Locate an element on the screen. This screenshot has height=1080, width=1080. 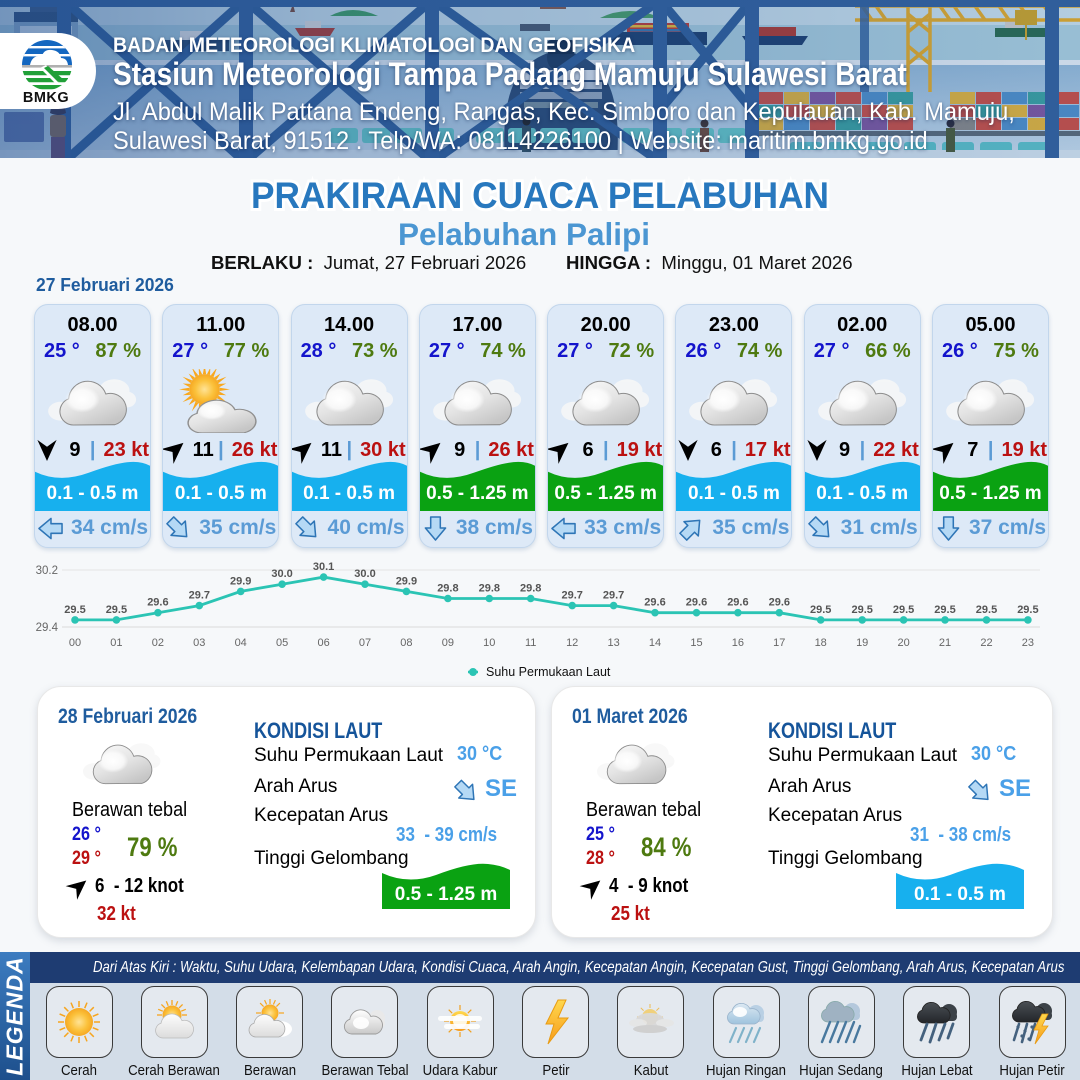
svg-text: 15 is located at coordinates (696, 643).